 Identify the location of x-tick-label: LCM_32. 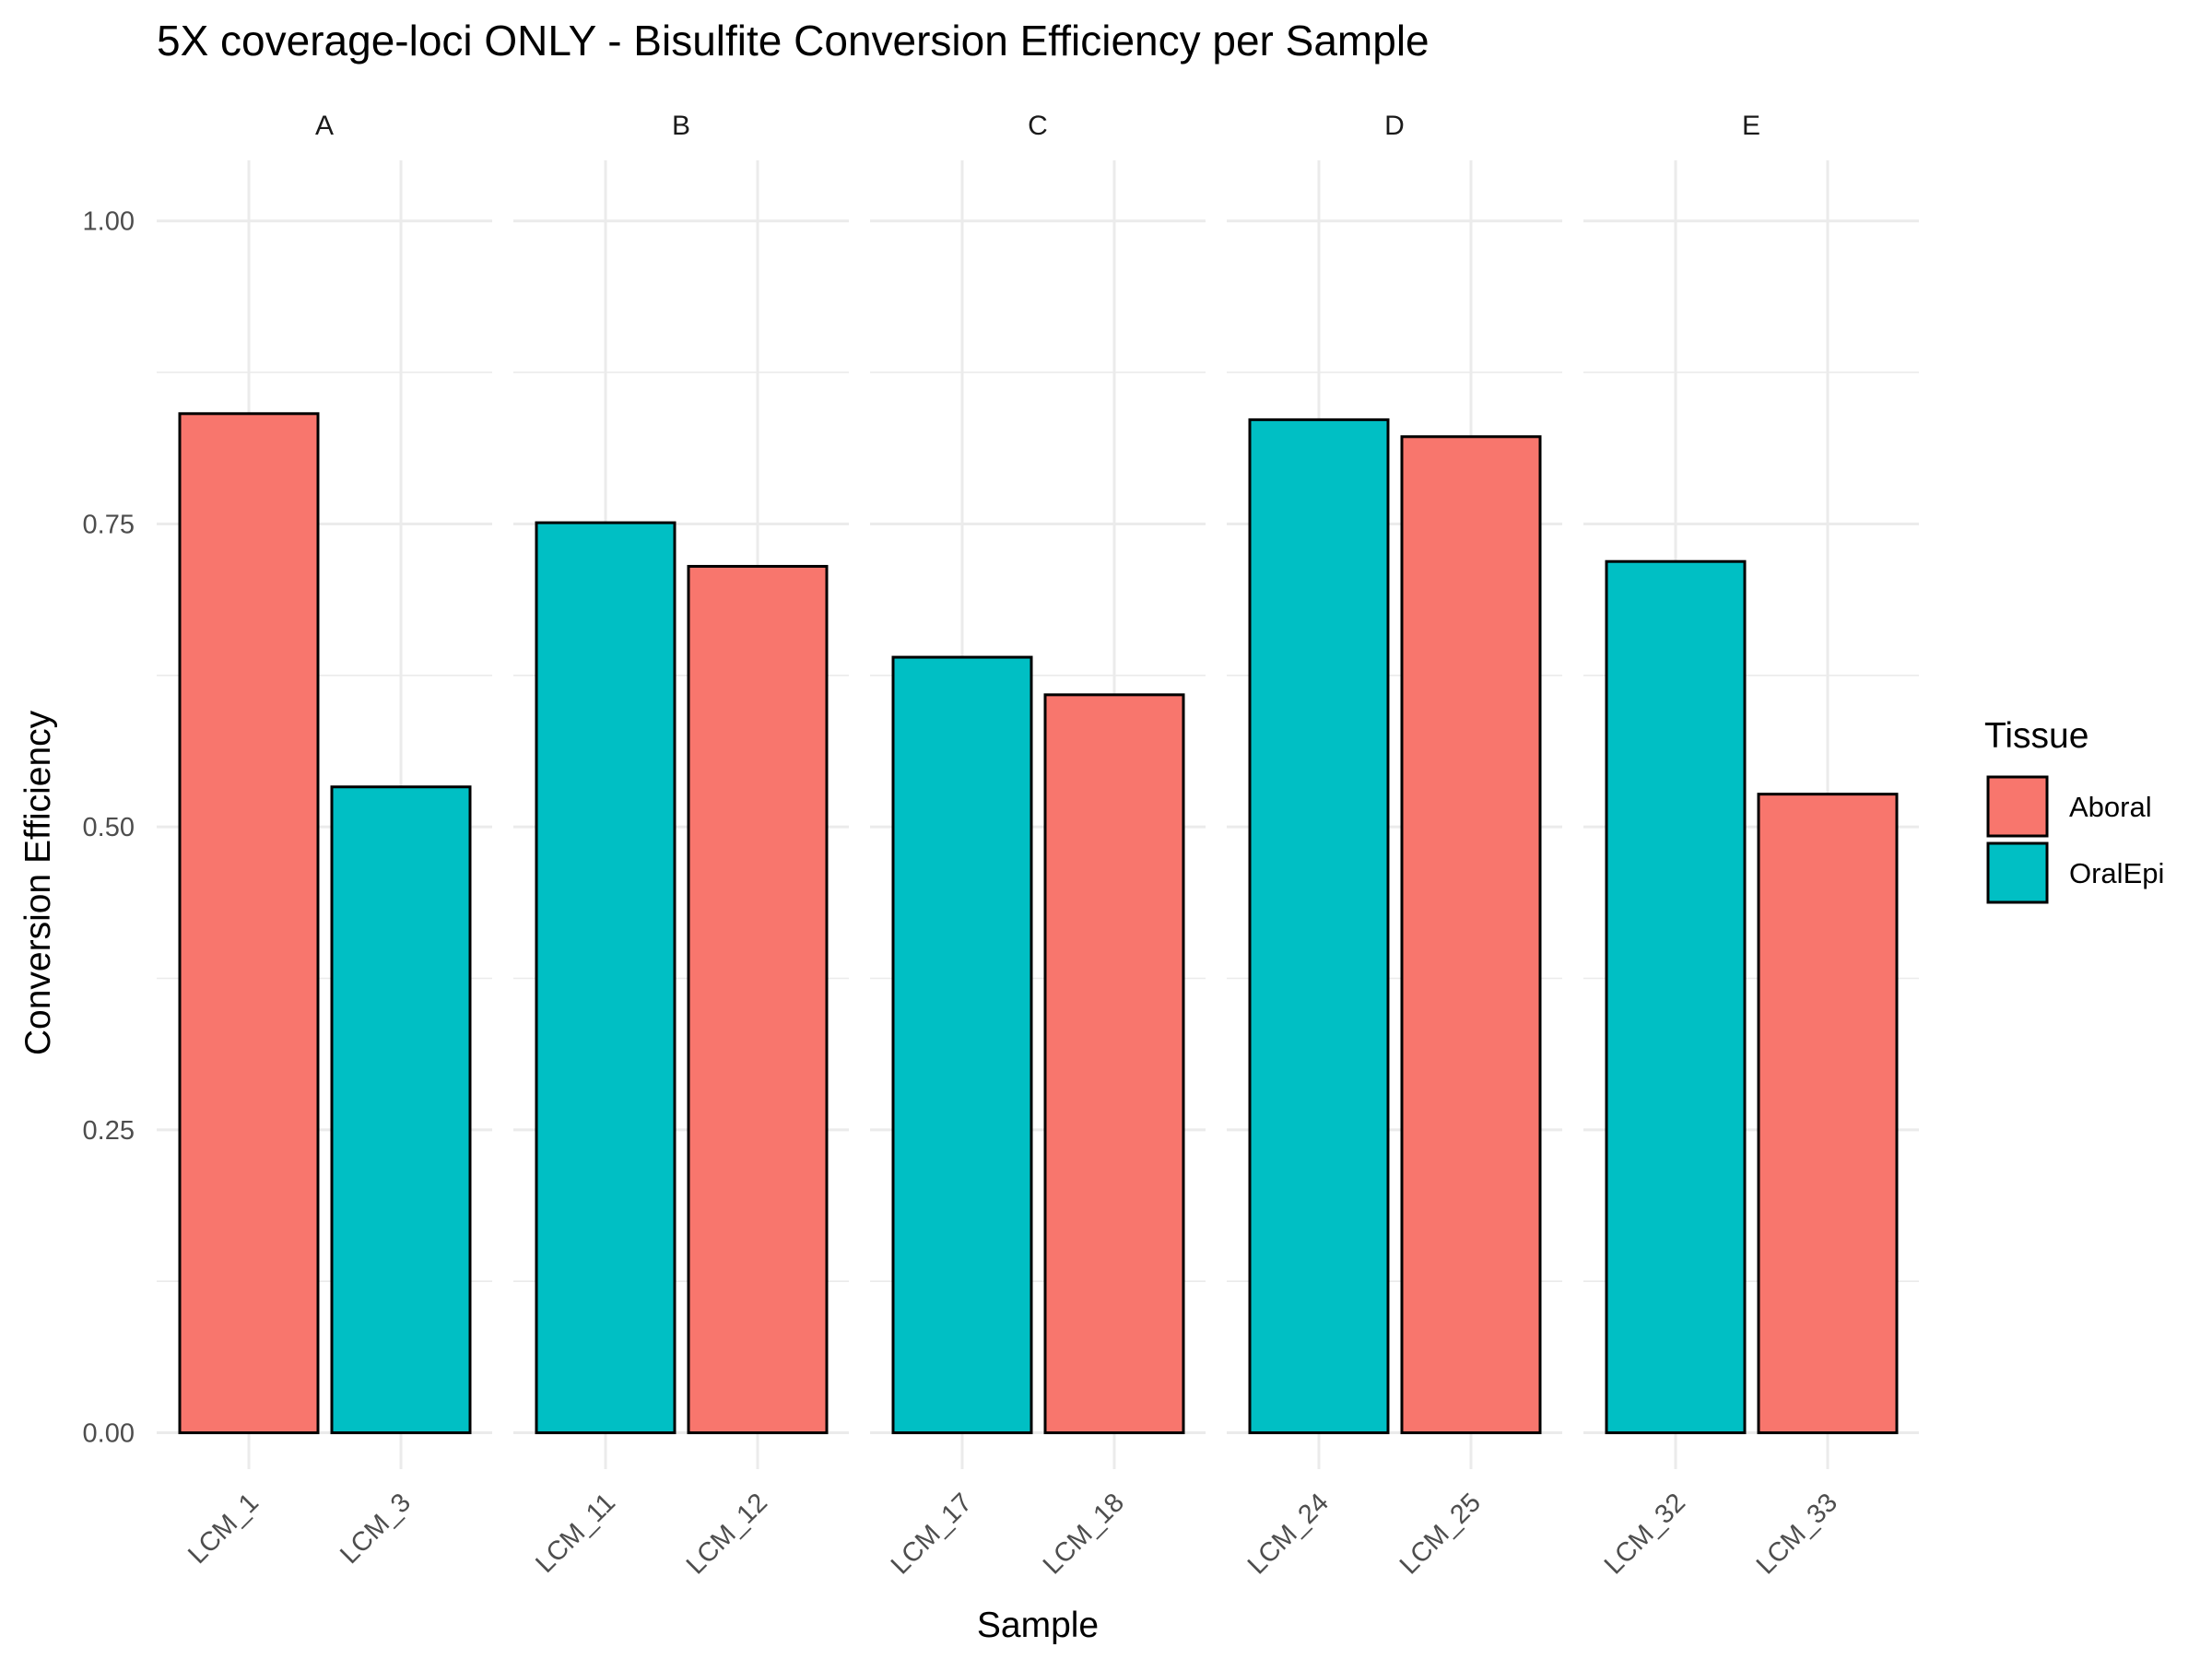
(1645, 1534).